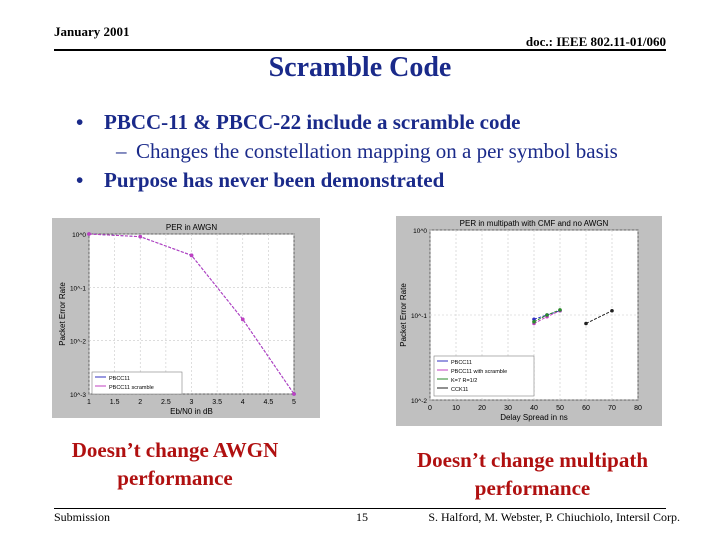 The height and width of the screenshot is (540, 720). What do you see at coordinates (430, 408) in the screenshot?
I see `x-tick-label: 0` at bounding box center [430, 408].